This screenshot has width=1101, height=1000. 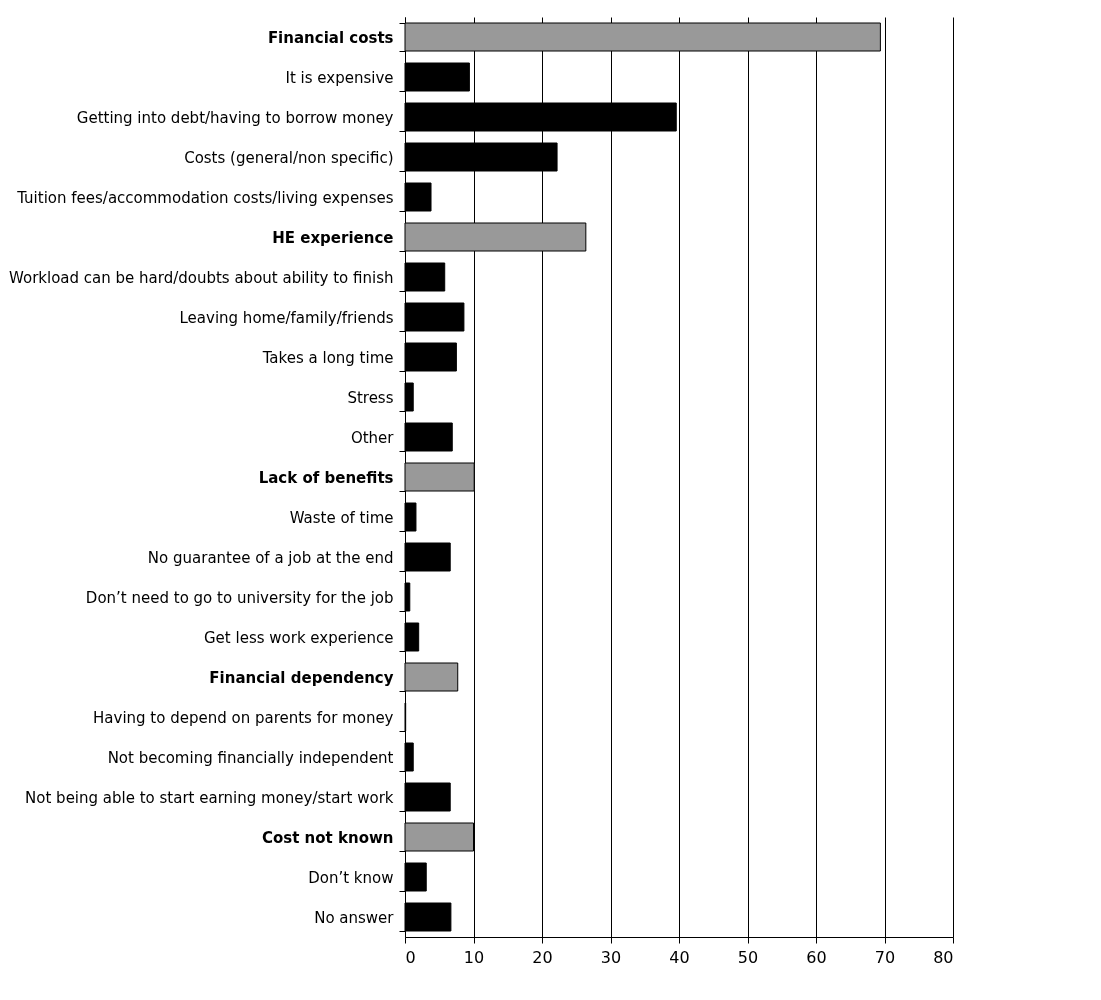 I want to click on x-tick-label: 70, so click(x=885, y=957).